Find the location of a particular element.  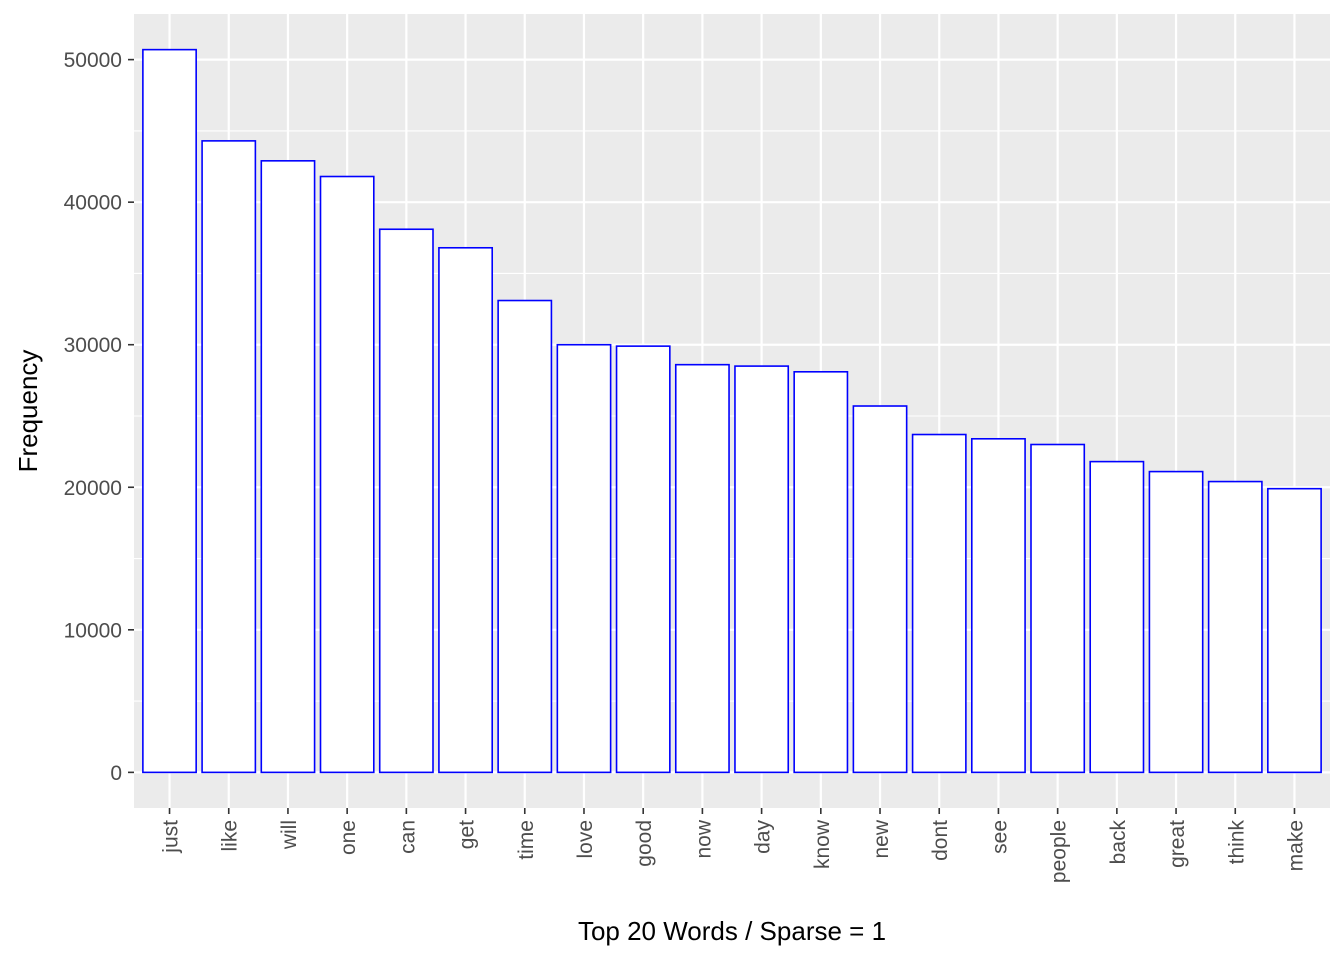

bar-like is located at coordinates (229, 457).